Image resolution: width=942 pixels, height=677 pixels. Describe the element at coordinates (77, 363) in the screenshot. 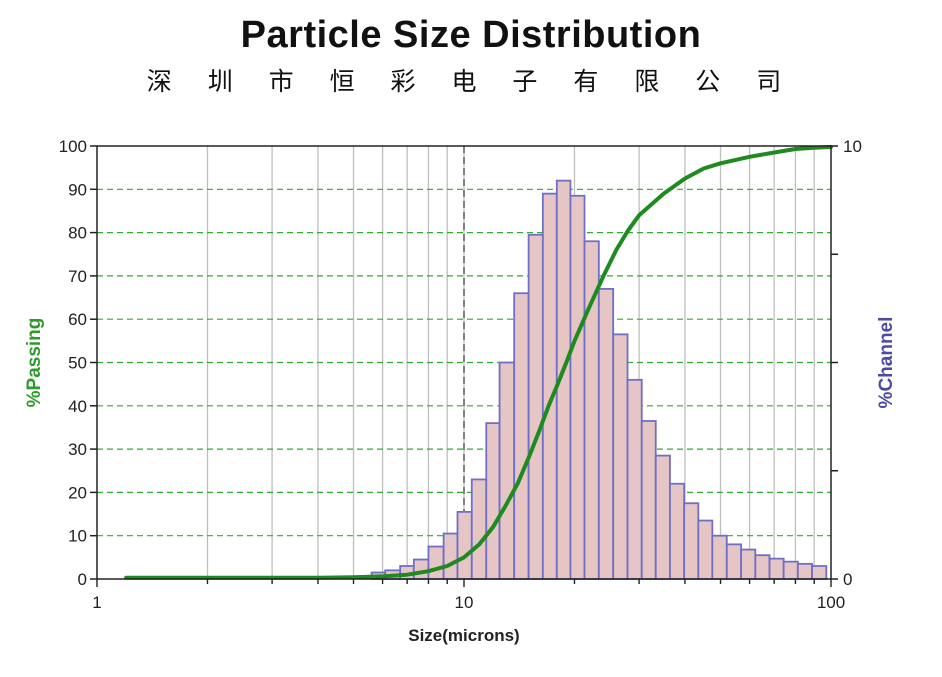

I see `left-tick-label: 50` at that location.